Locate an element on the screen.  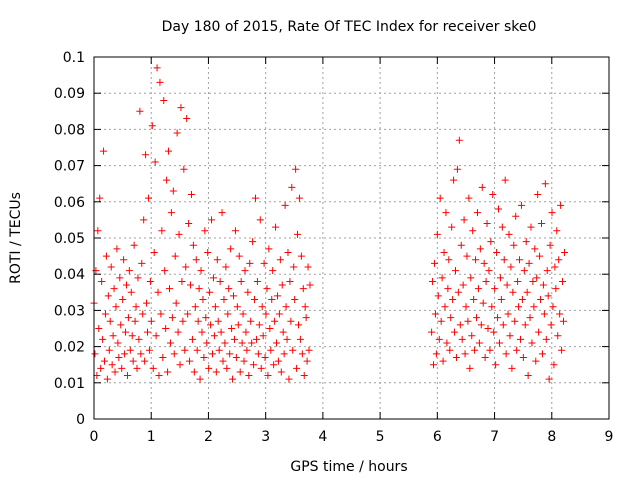
x-tick-label: 0 is located at coordinates (94, 437).